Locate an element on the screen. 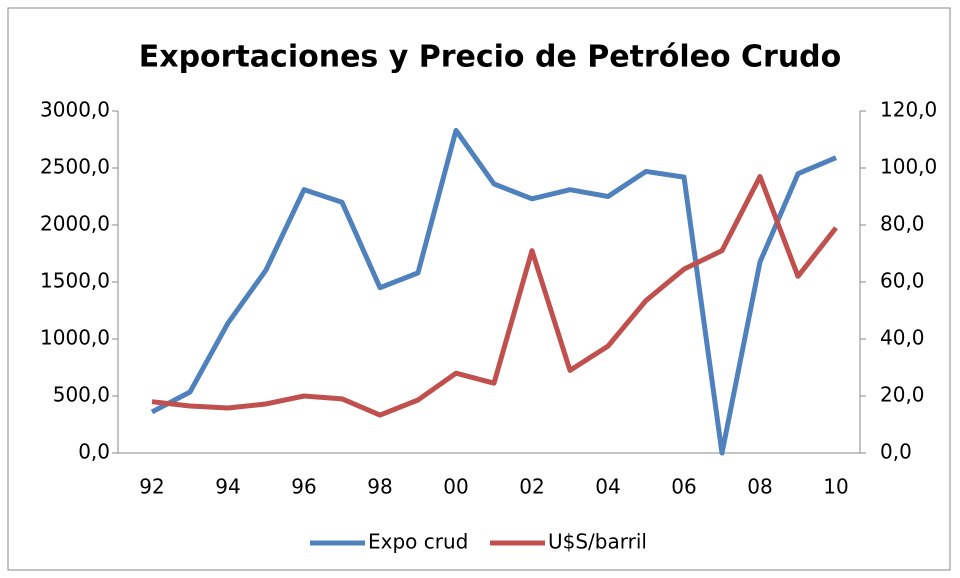 Image resolution: width=960 pixels, height=578 pixels. y-tick-label: 3000,0 is located at coordinates (75, 110).